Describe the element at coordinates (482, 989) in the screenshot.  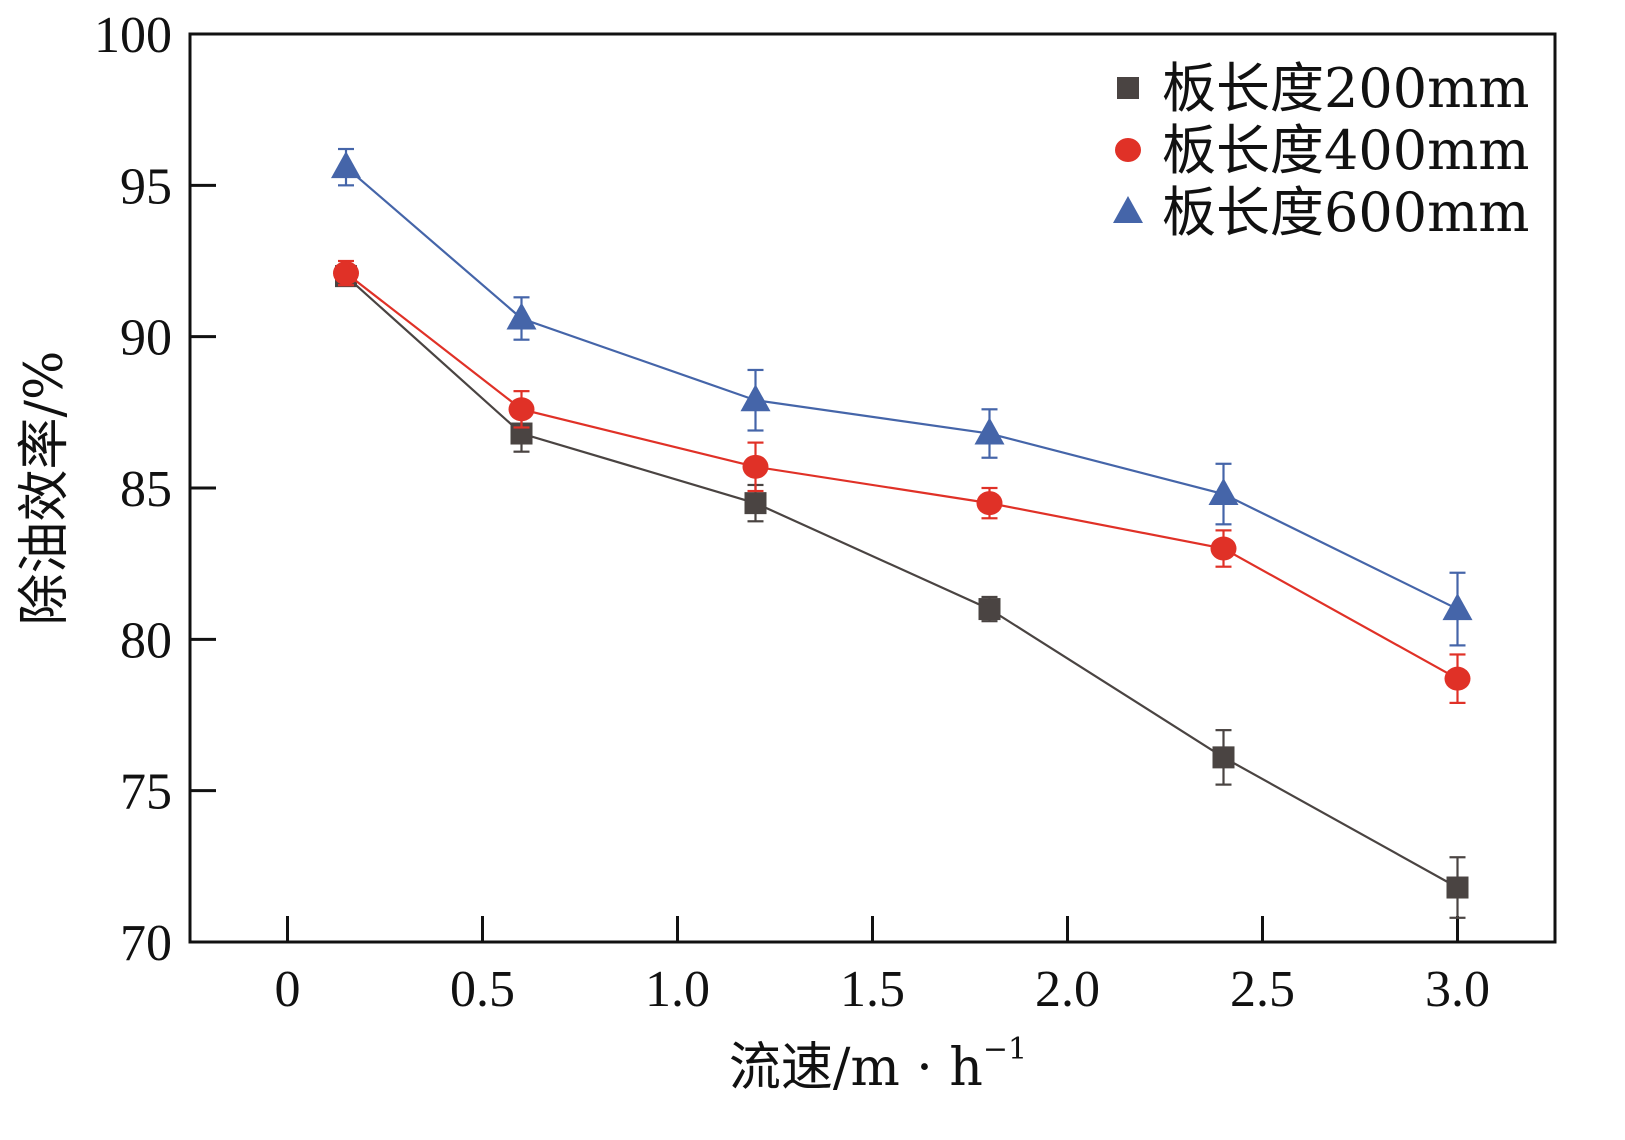
I see `x-tick-label: 0.5` at that location.